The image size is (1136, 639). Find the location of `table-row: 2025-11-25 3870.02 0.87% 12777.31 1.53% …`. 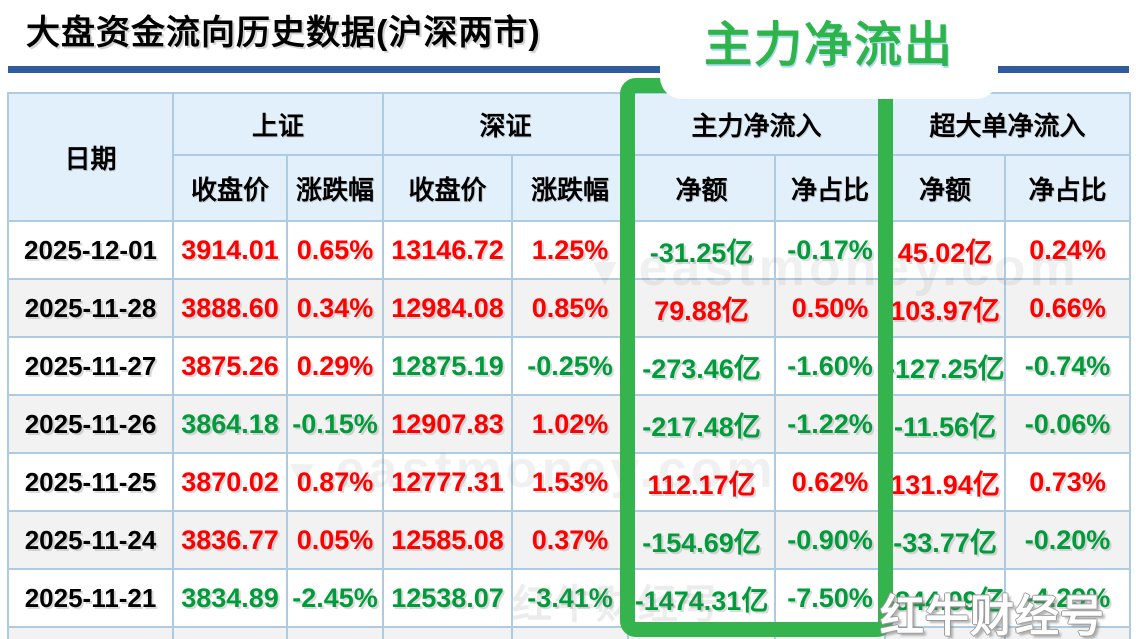

table-row: 2025-11-25 3870.02 0.87% 12777.31 1.53% … is located at coordinates (569, 482).